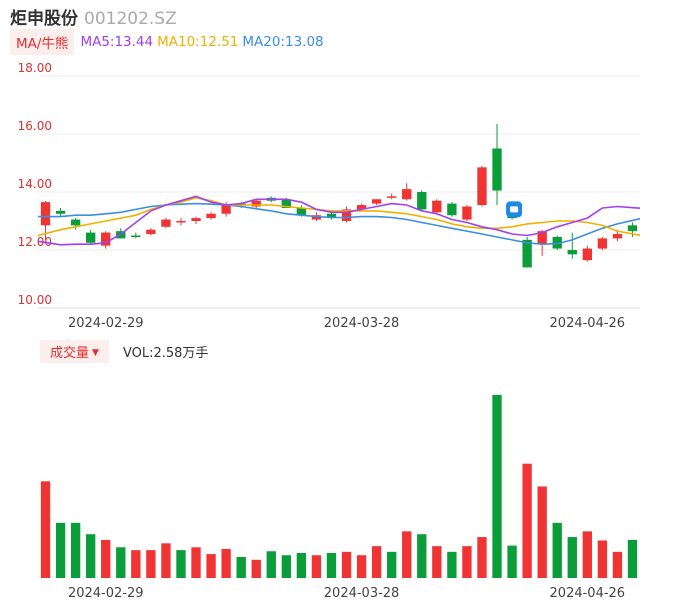  Describe the element at coordinates (346, 323) in the screenshot. I see `price-x-ticks: 2024-02-29 2024-03-28 2024-04-26` at that location.